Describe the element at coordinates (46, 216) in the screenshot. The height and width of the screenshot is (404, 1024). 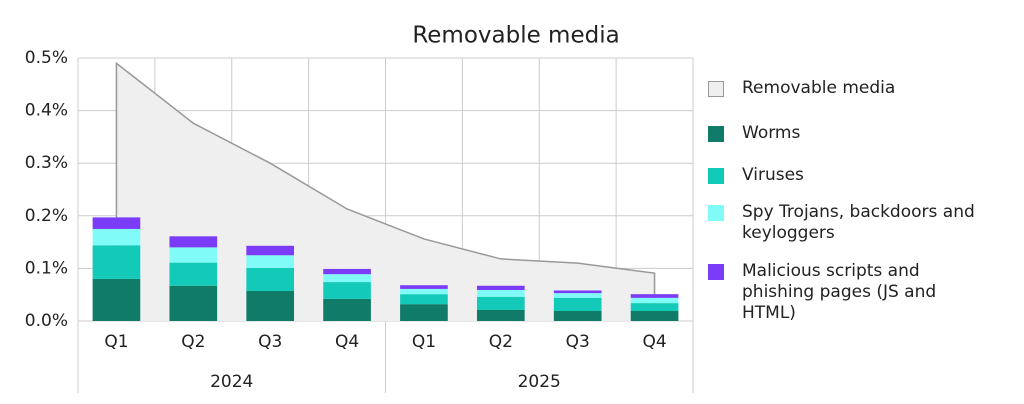
I see `y-tick-label: 0.2%` at that location.